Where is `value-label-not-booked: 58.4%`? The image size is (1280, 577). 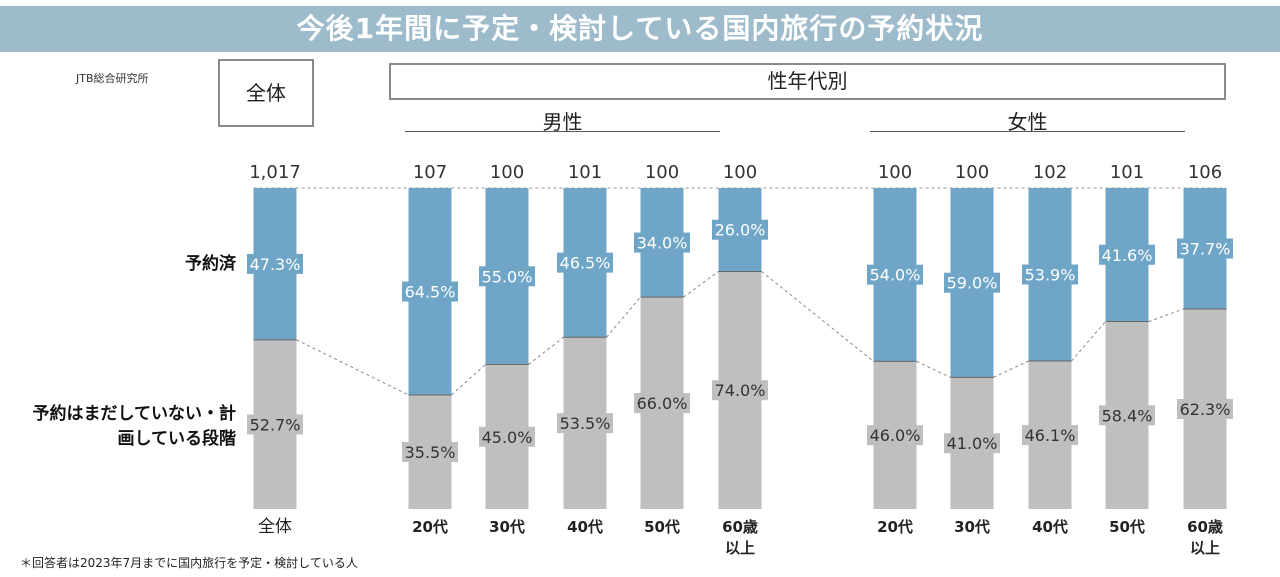
value-label-not-booked: 58.4% is located at coordinates (1127, 415).